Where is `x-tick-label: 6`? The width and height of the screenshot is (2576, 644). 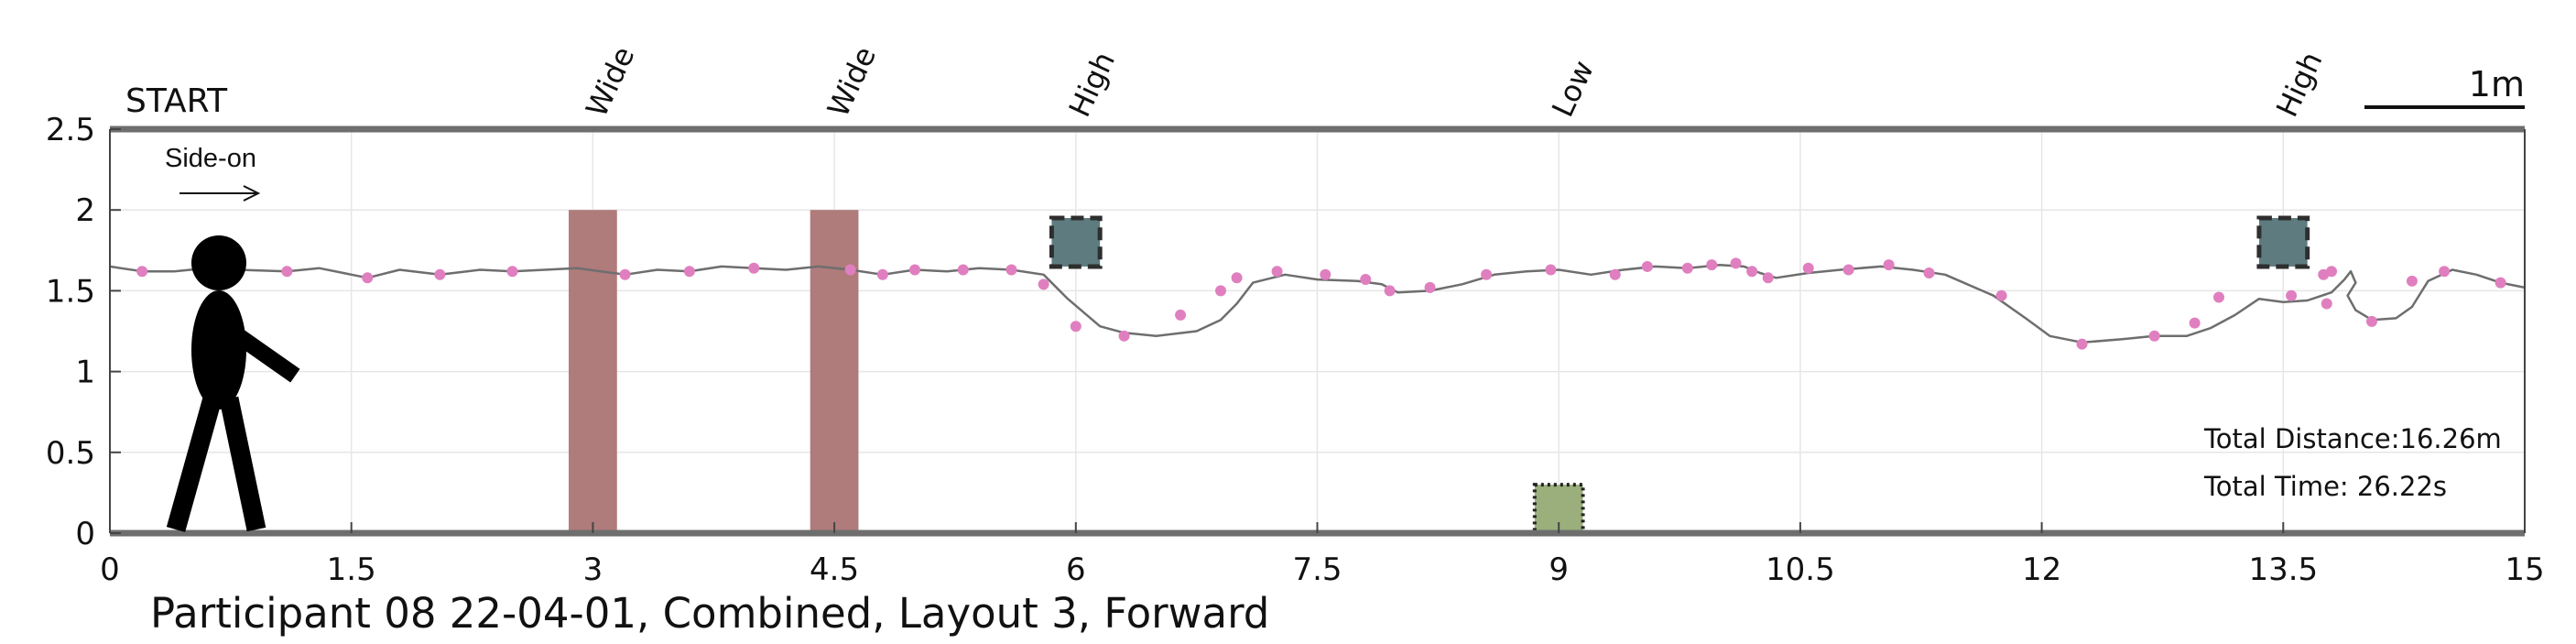 x-tick-label: 6 is located at coordinates (1076, 569).